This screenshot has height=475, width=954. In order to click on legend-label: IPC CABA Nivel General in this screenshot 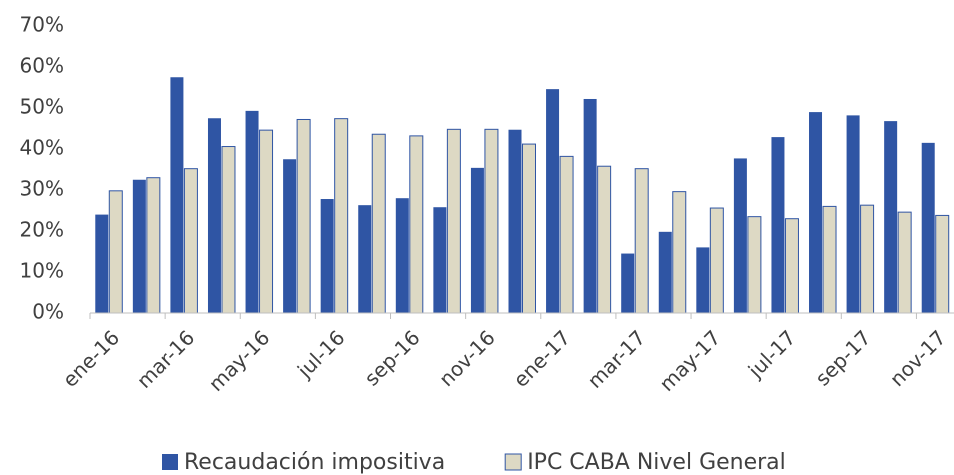, I will do `click(656, 462)`.